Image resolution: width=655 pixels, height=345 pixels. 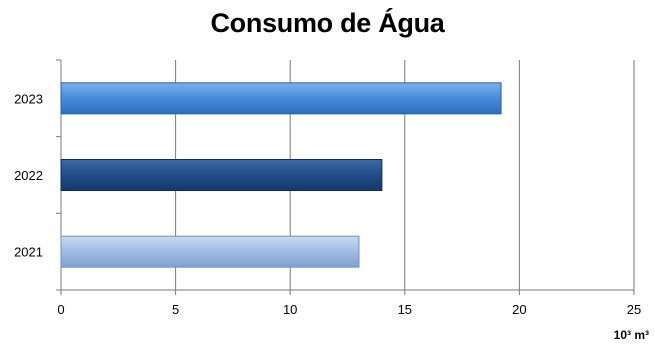 What do you see at coordinates (28, 98) in the screenshot?
I see `y-tick-label-2023: 2023` at bounding box center [28, 98].